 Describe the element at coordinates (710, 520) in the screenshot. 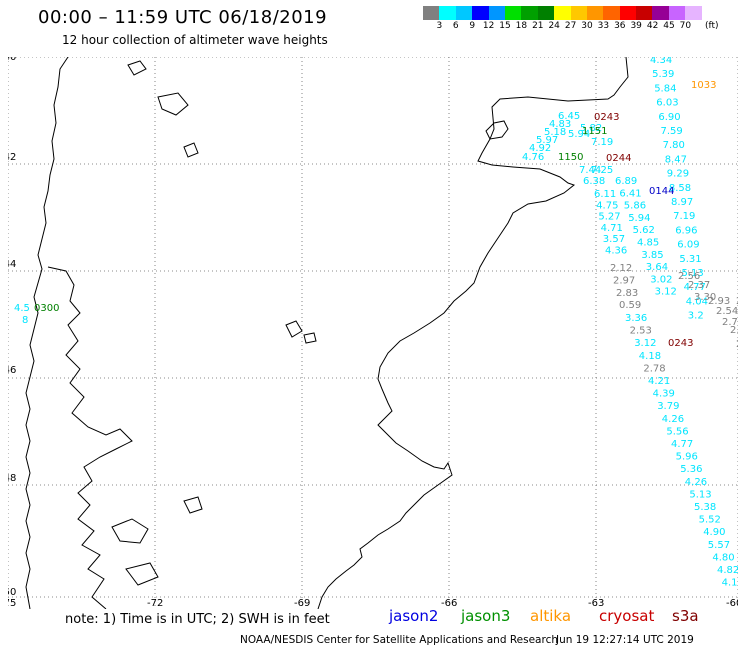

I see `south-track-value: 5.52` at that location.